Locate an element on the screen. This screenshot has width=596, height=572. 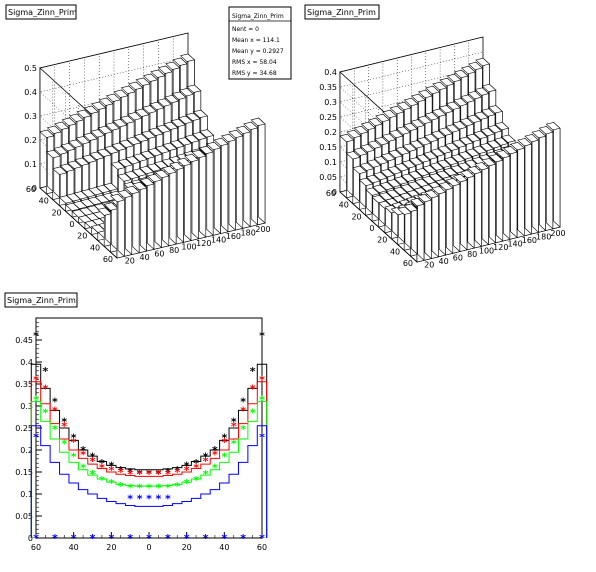
y-tick-label: 0.3 is located at coordinates (26, 406).